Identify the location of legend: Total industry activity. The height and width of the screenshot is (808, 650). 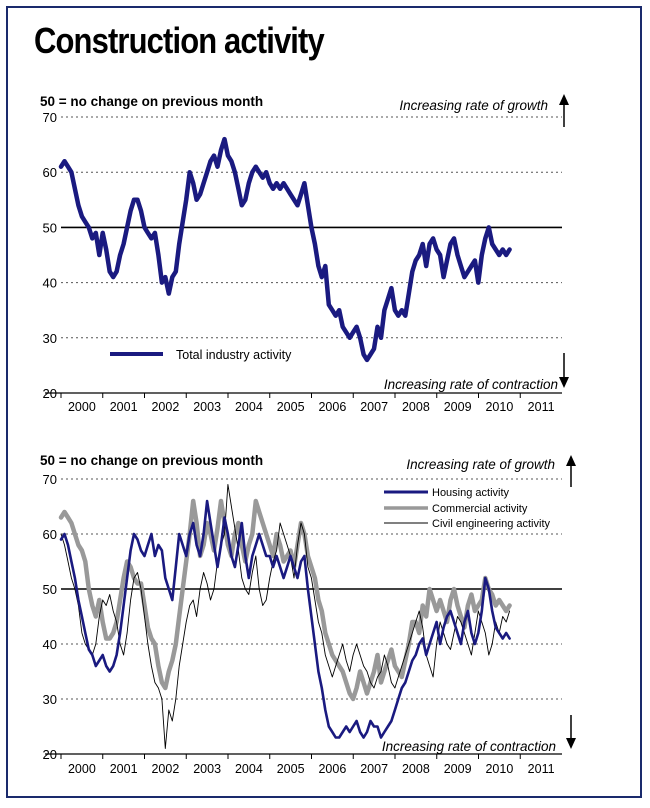
(201, 355).